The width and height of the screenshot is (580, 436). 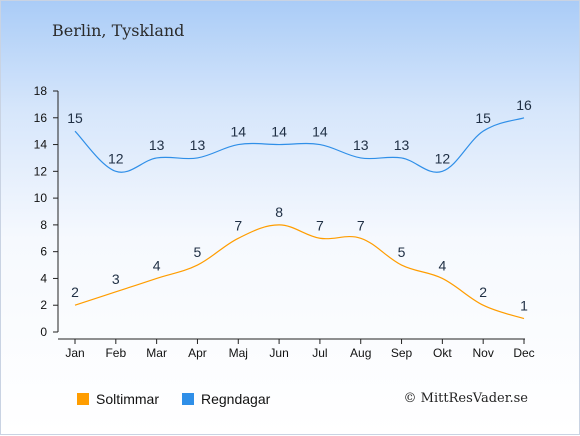 I want to click on x-tick: Mar, so click(x=156, y=349).